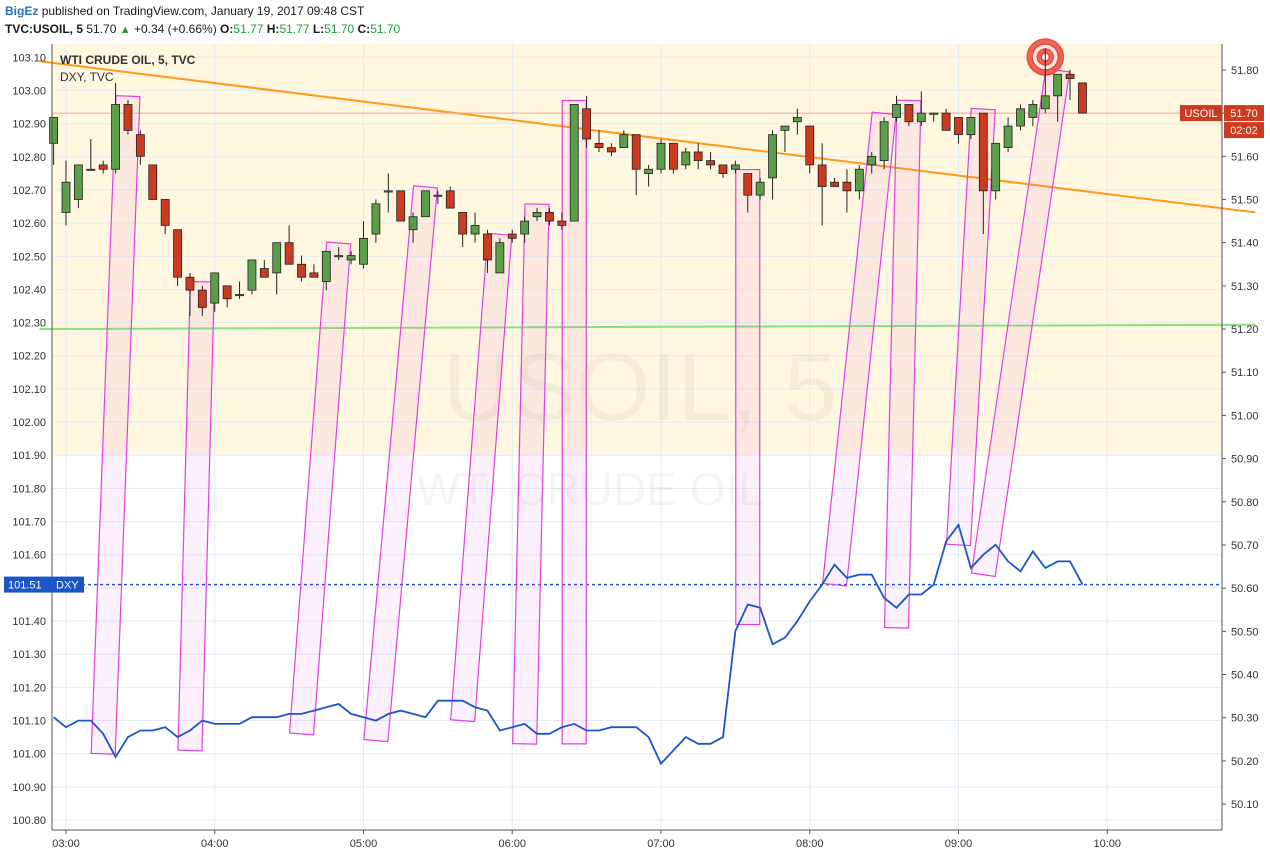 The image size is (1270, 857). What do you see at coordinates (127, 69) in the screenshot?
I see `chart-legend: WTI CRUDE OIL, 5, TVC DXY, TVC` at bounding box center [127, 69].